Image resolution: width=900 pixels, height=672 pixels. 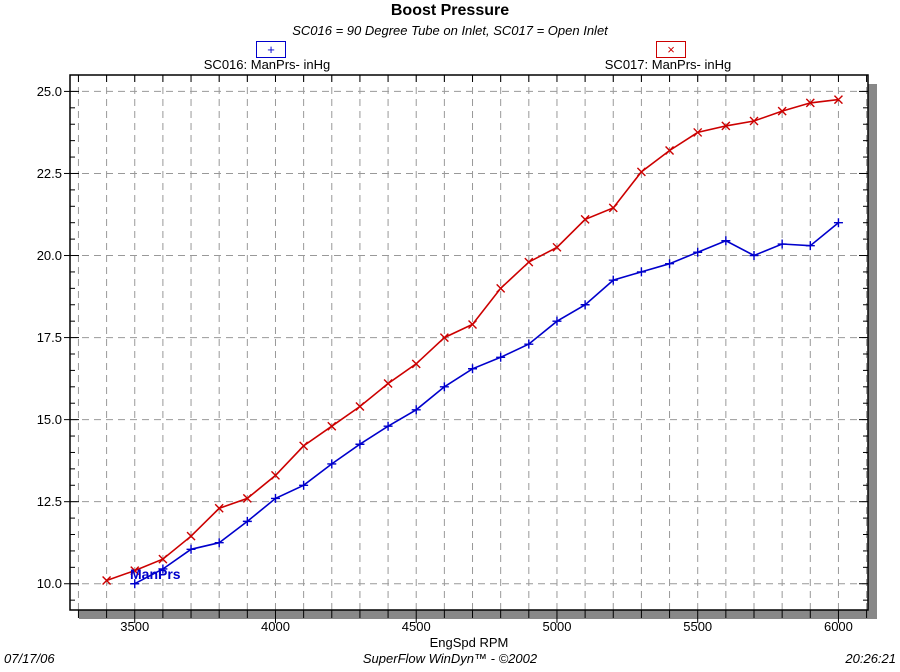 I want to click on plus-marker-icon: +, so click(x=271, y=49).